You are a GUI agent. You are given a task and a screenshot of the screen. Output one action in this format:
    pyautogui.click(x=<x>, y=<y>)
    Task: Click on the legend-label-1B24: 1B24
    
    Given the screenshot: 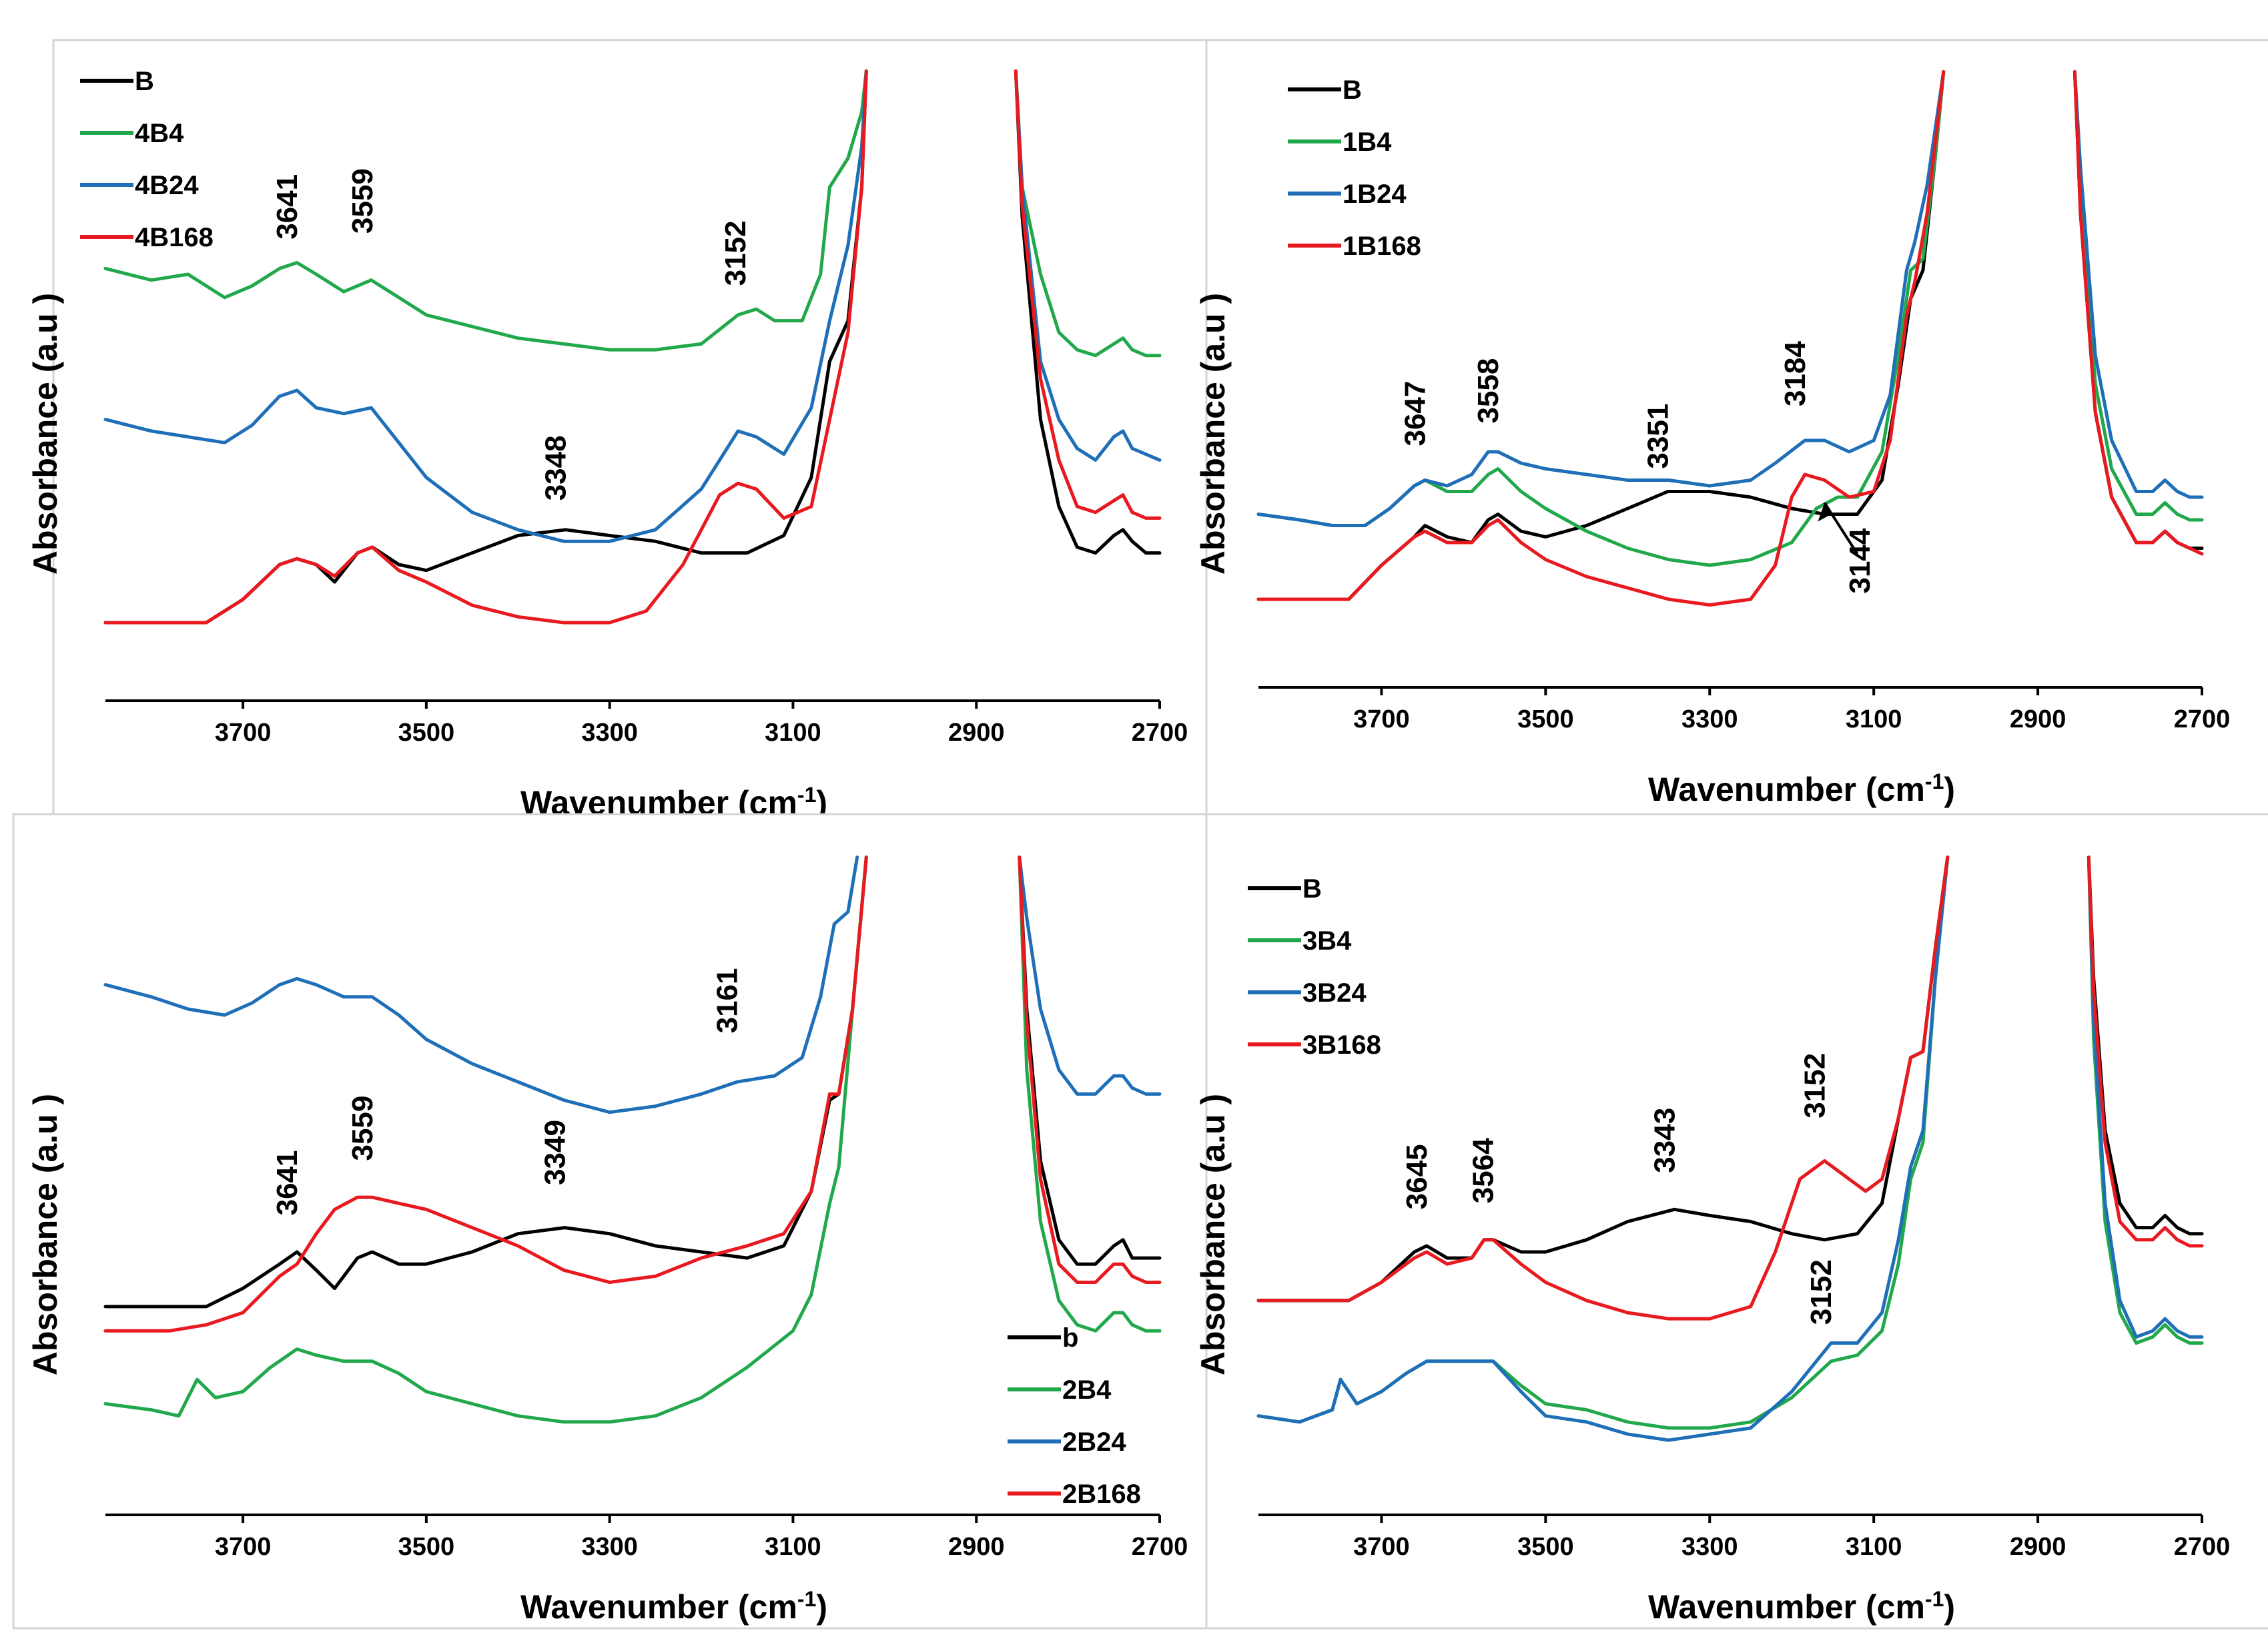 What is the action you would take?
    pyautogui.click(x=1375, y=194)
    